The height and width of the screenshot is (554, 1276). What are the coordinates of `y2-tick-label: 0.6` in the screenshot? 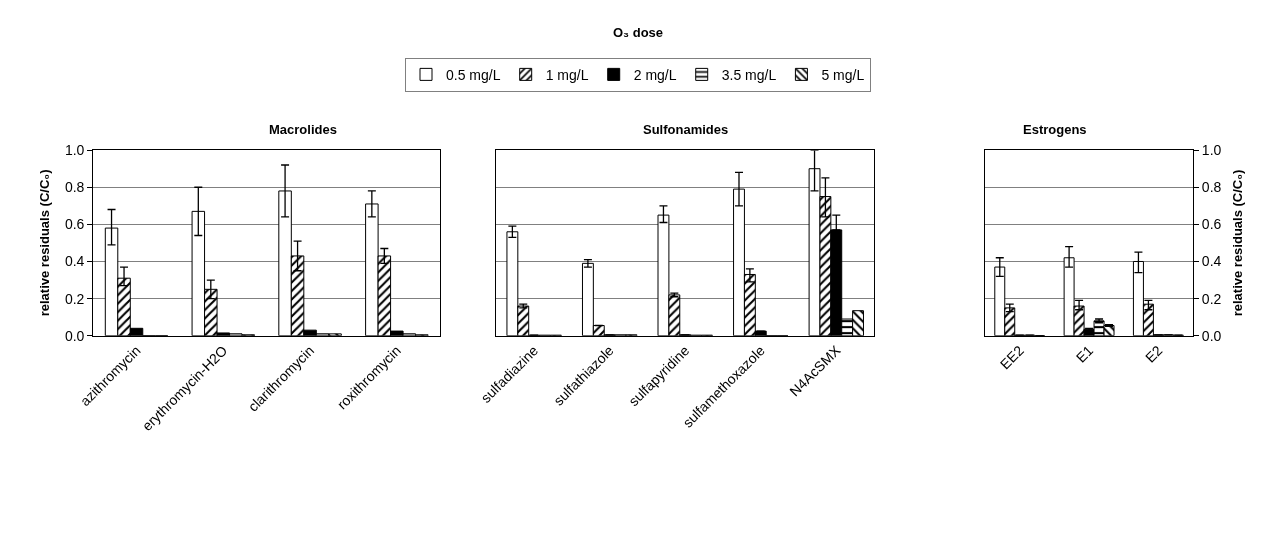 It's located at (1211, 224).